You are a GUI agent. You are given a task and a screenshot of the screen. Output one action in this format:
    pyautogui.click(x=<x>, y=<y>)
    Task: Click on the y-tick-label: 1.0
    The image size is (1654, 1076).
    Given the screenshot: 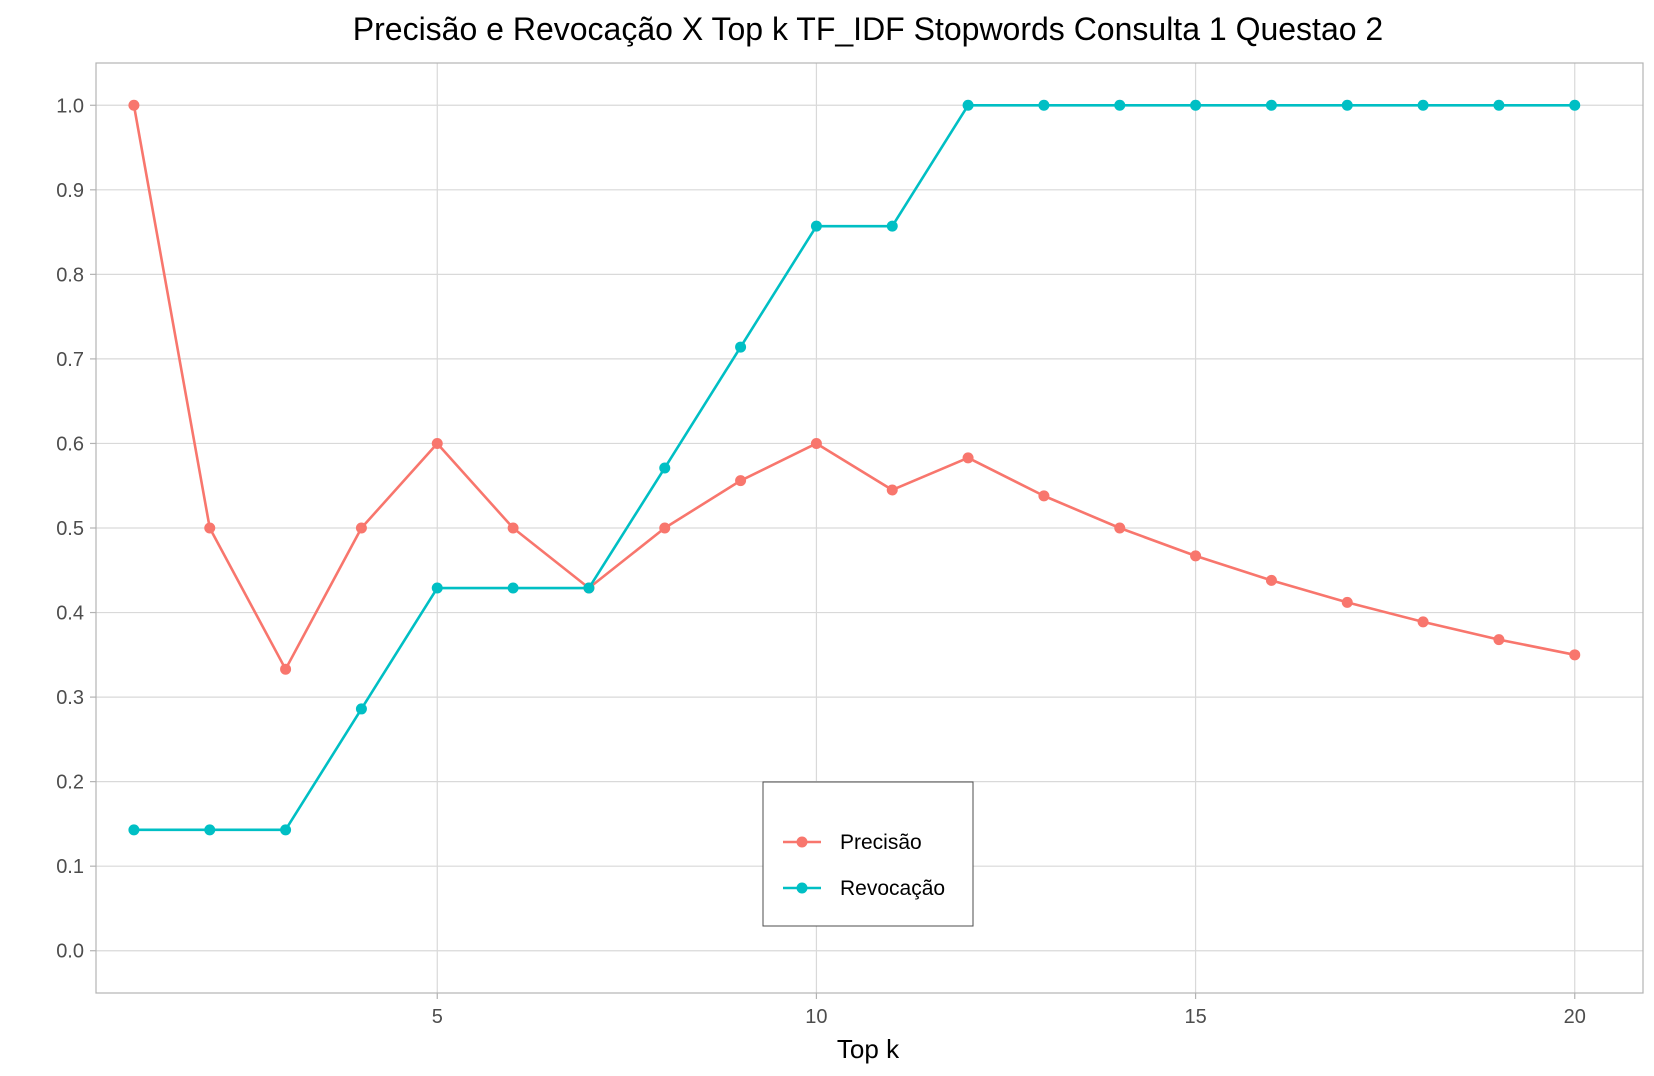 What is the action you would take?
    pyautogui.click(x=70, y=106)
    